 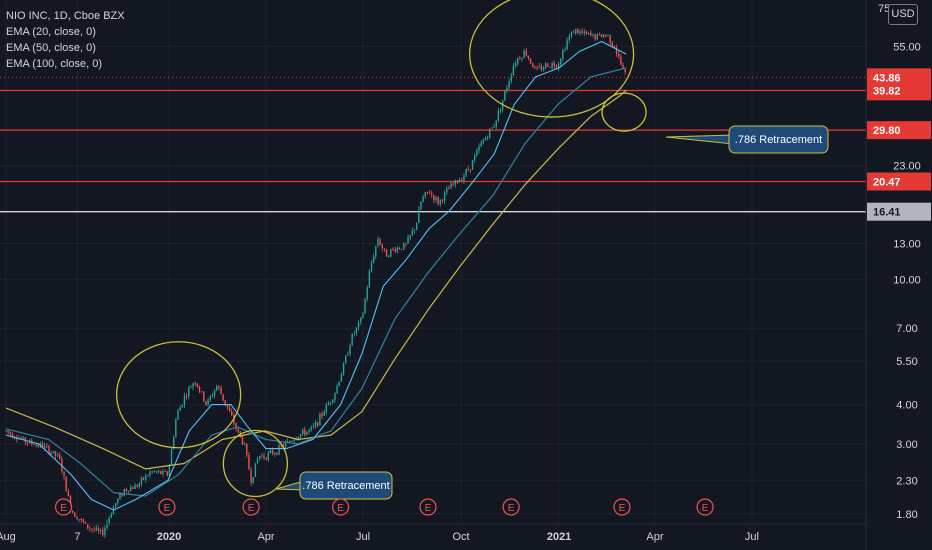 I want to click on last-price-value: 43.86, so click(x=887, y=78).